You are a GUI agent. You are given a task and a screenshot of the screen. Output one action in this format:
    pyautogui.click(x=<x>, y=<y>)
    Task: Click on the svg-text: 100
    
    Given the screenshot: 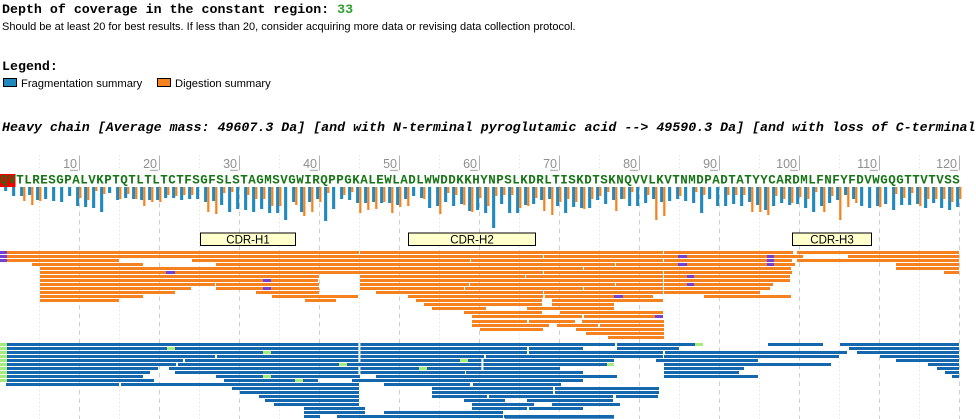 What is the action you would take?
    pyautogui.click(x=786, y=164)
    